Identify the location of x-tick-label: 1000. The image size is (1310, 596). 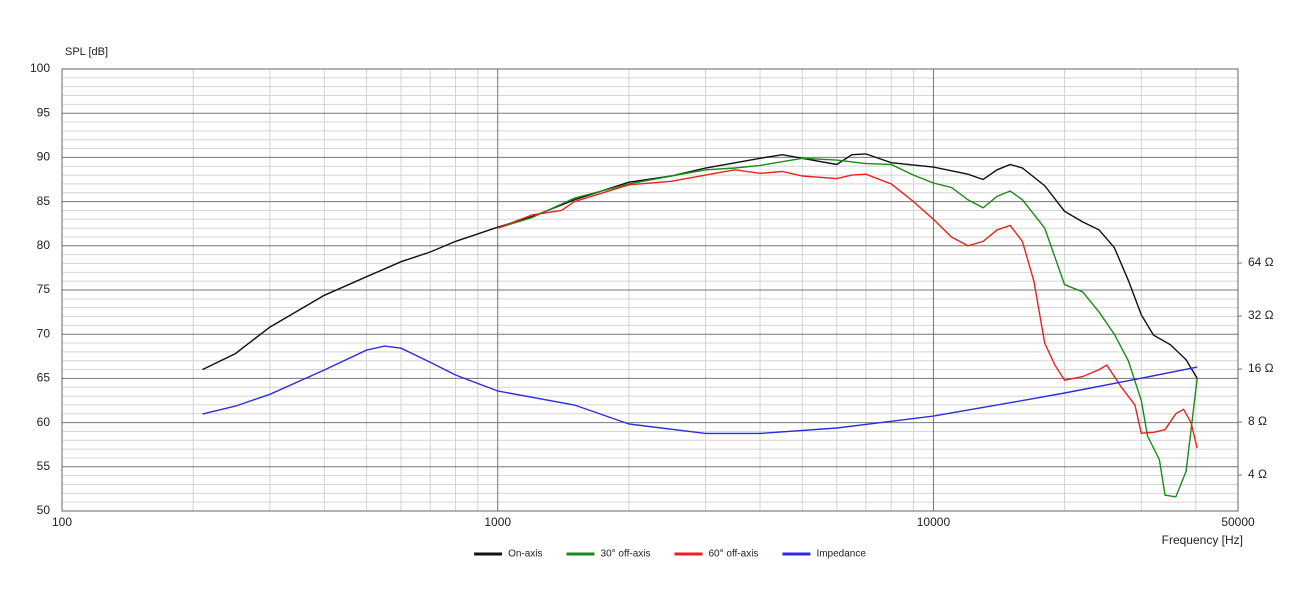
(497, 522).